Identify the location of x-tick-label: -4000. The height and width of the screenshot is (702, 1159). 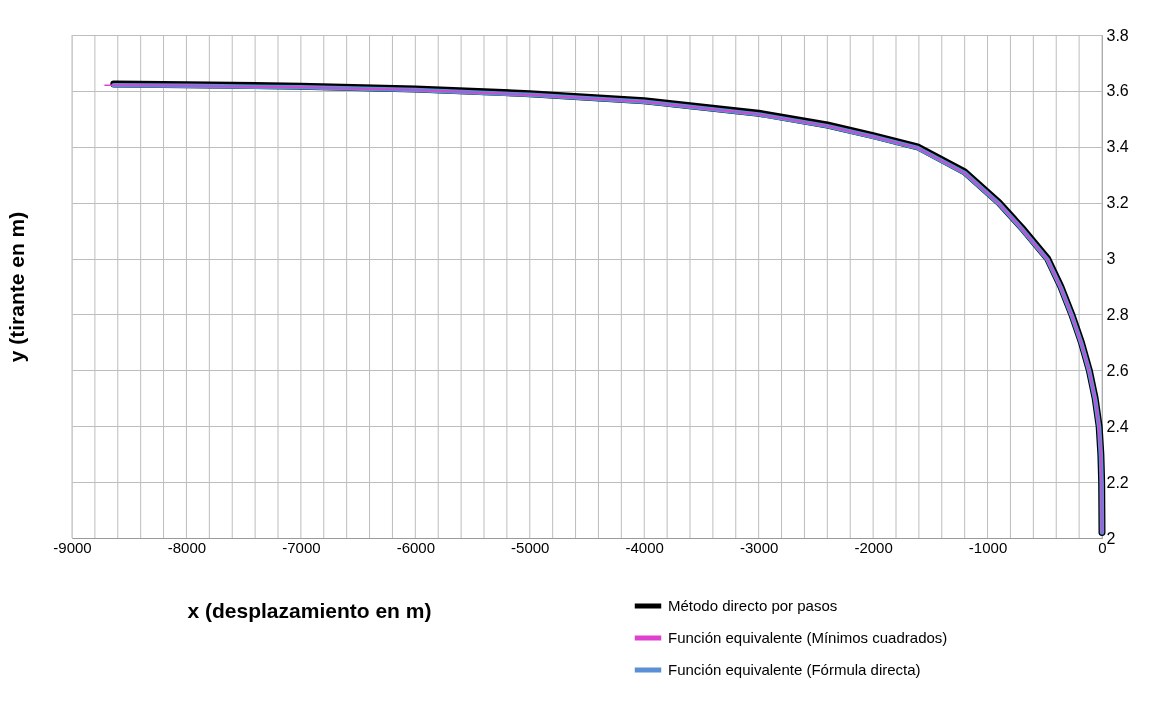
(644, 547).